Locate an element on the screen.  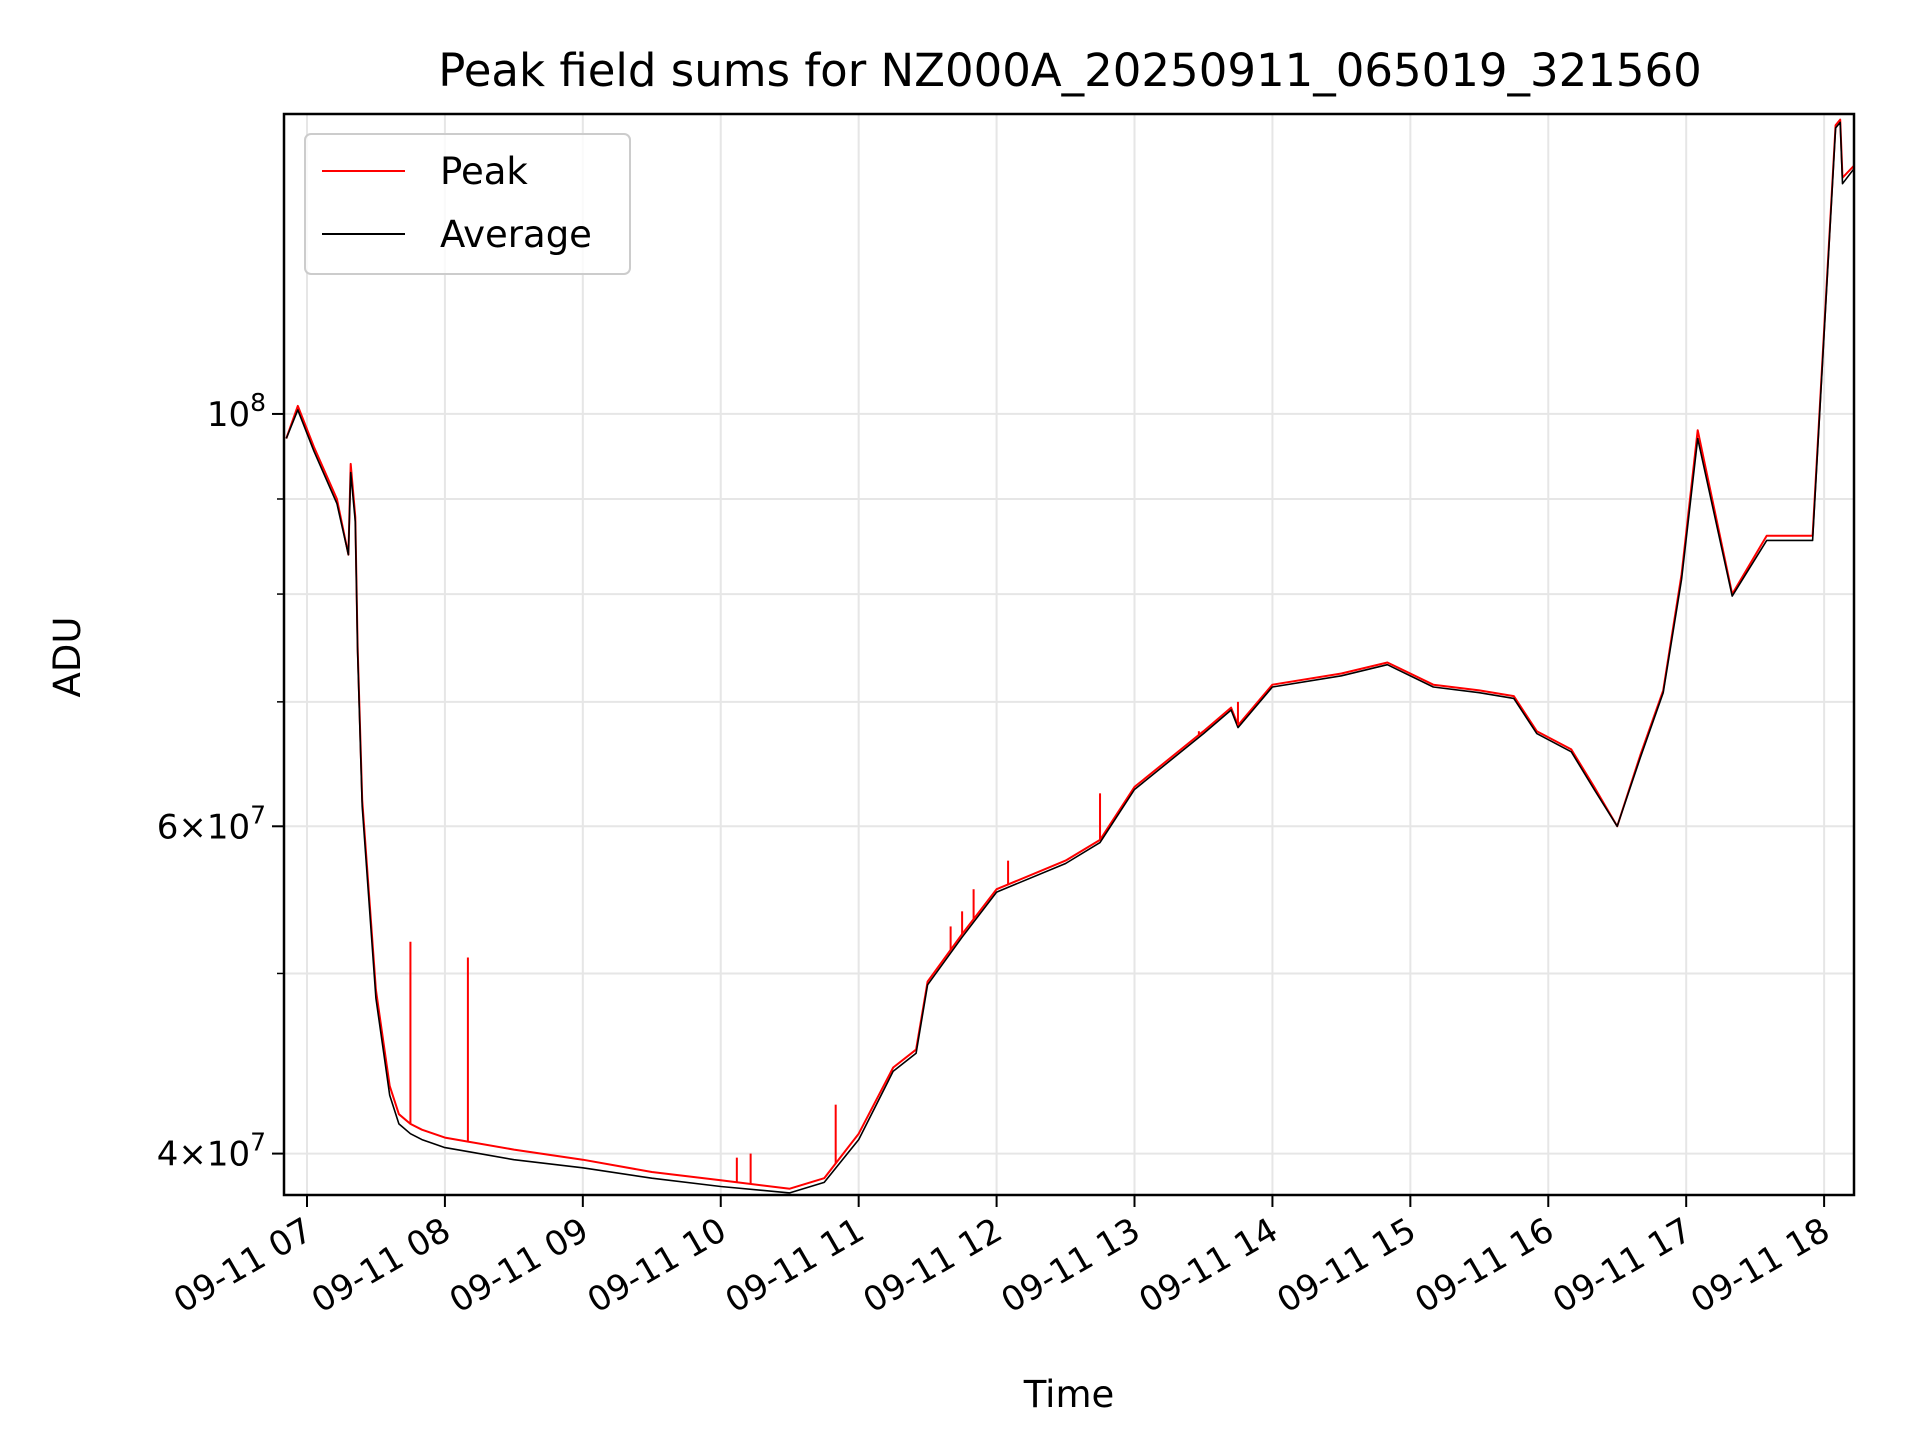
legend: Peak Average is located at coordinates (467, 204).